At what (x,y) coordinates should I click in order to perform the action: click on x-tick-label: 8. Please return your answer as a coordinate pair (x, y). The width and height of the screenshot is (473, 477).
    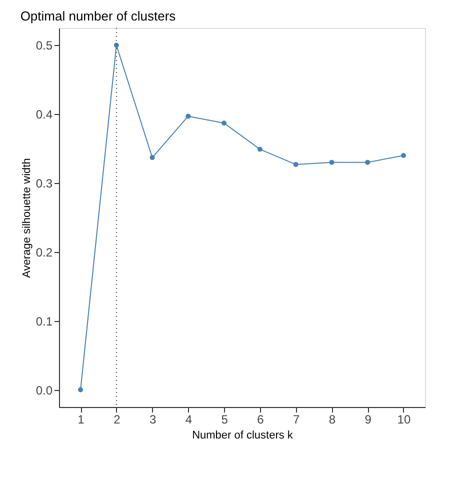
    Looking at the image, I should click on (332, 419).